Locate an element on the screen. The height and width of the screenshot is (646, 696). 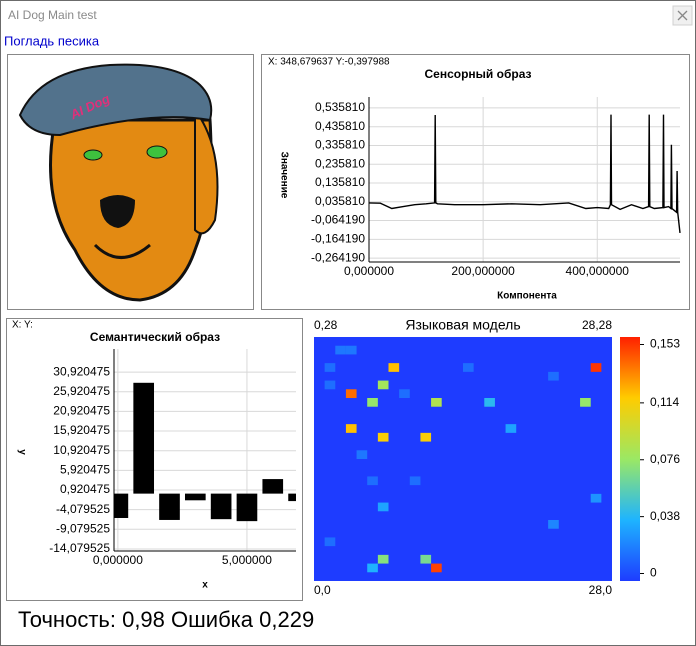
chart-title: Языковая модель is located at coordinates (462, 325).